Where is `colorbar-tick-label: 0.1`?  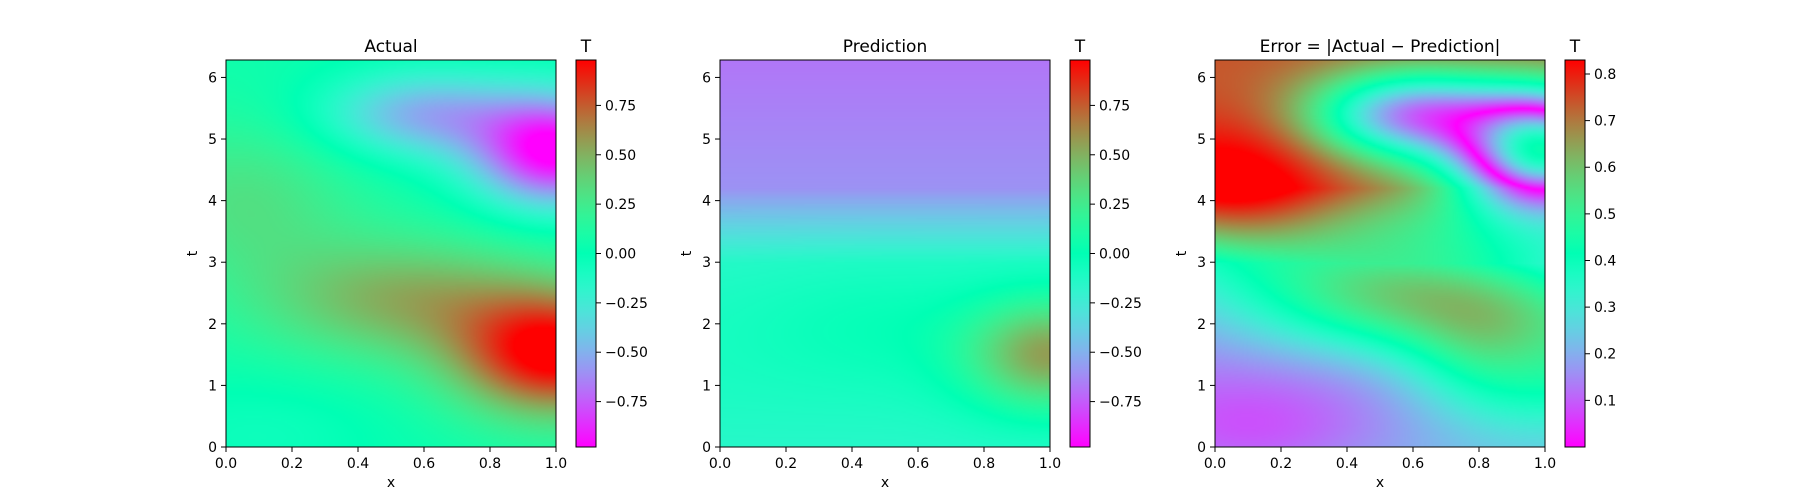
colorbar-tick-label: 0.1 is located at coordinates (1605, 401).